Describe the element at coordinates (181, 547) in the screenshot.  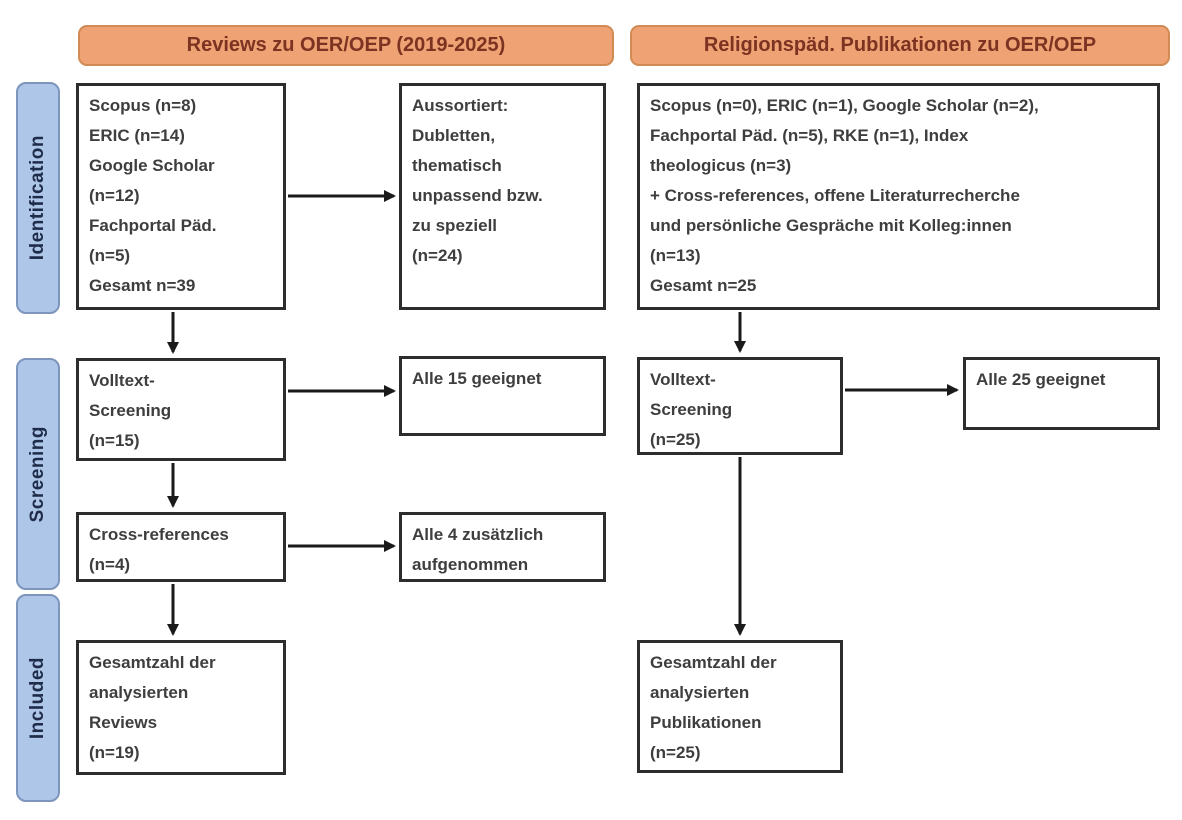
I see `box-left-cross-references: Cross-references (n=4)` at that location.